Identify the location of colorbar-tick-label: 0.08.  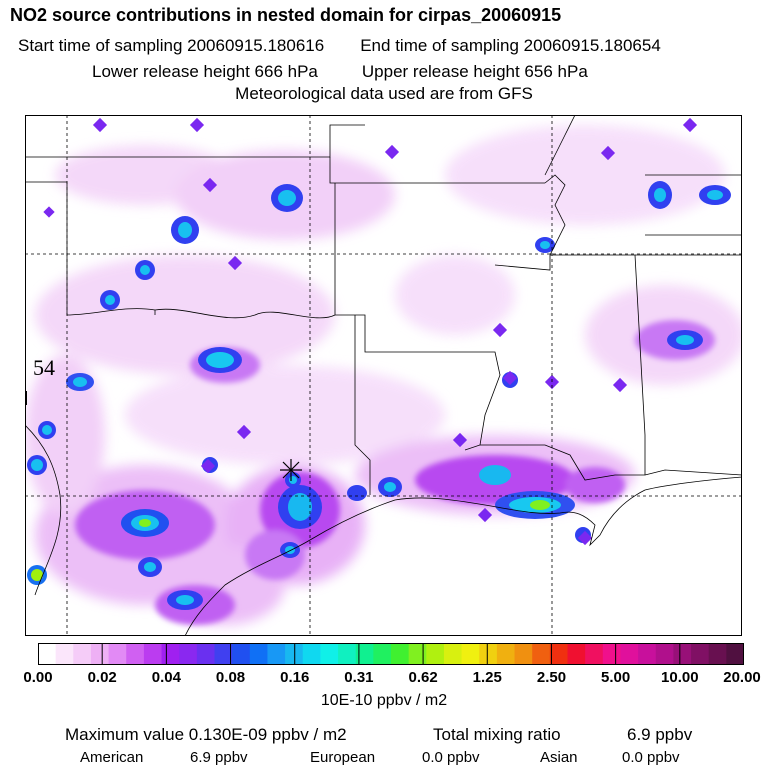
(230, 677).